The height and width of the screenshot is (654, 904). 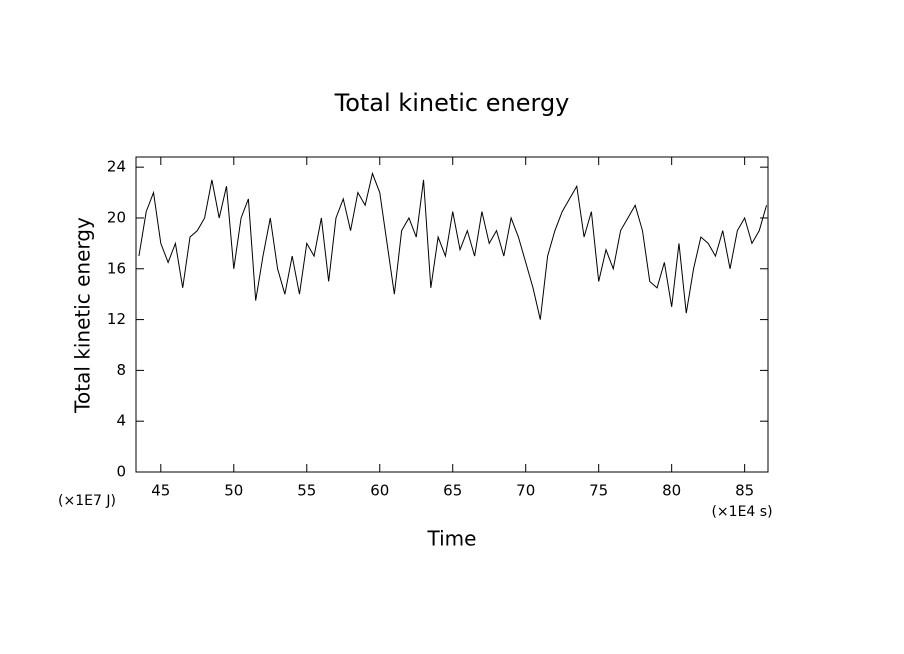 I want to click on y-tick-label: 8, so click(x=121, y=370).